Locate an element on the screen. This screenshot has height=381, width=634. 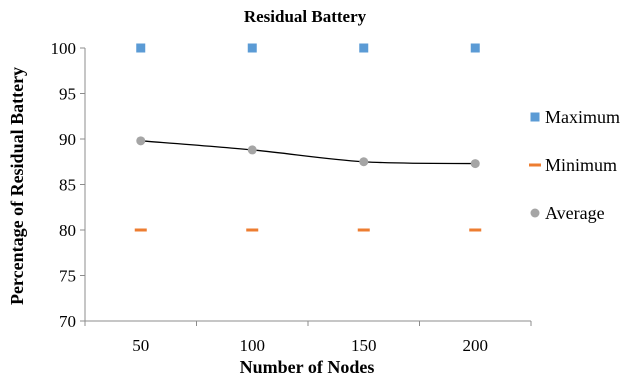
y-tick-label: 75 is located at coordinates (67, 276).